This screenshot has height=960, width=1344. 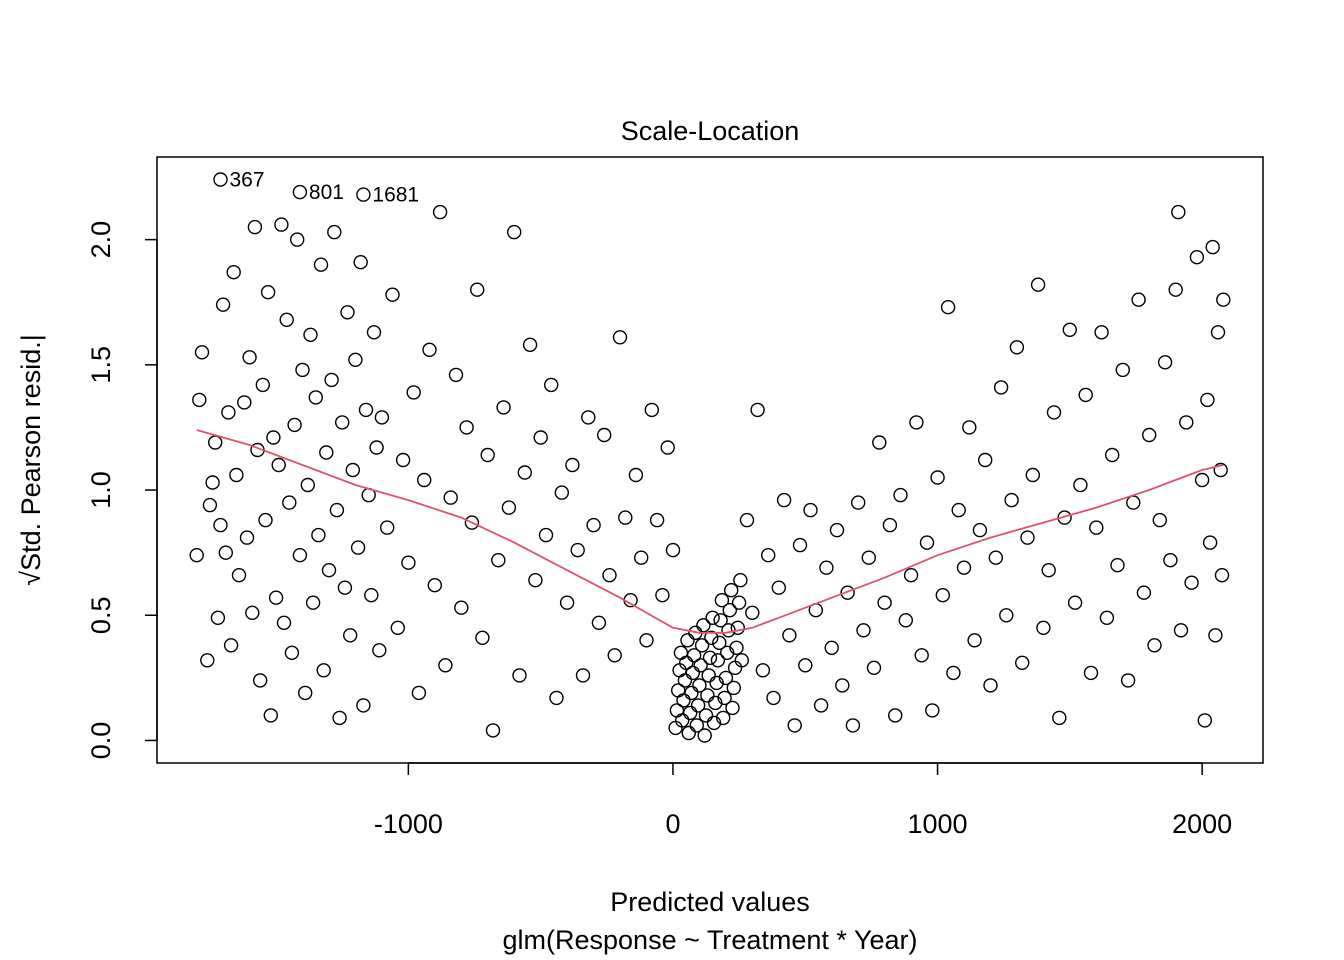 I want to click on point-id-label: 1681, so click(x=395, y=195).